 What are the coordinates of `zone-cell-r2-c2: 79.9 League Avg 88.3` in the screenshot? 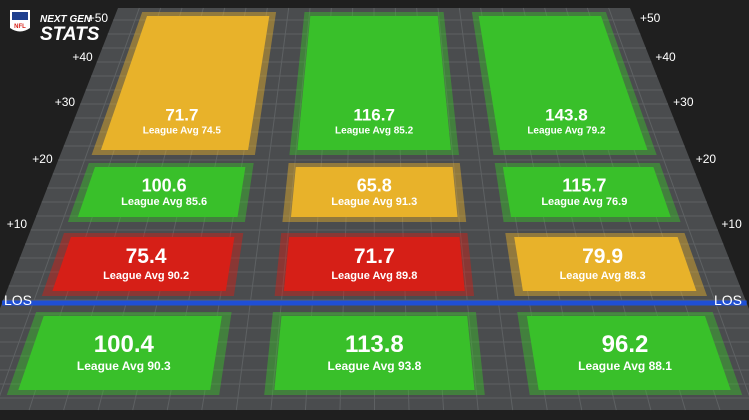 It's located at (606, 264).